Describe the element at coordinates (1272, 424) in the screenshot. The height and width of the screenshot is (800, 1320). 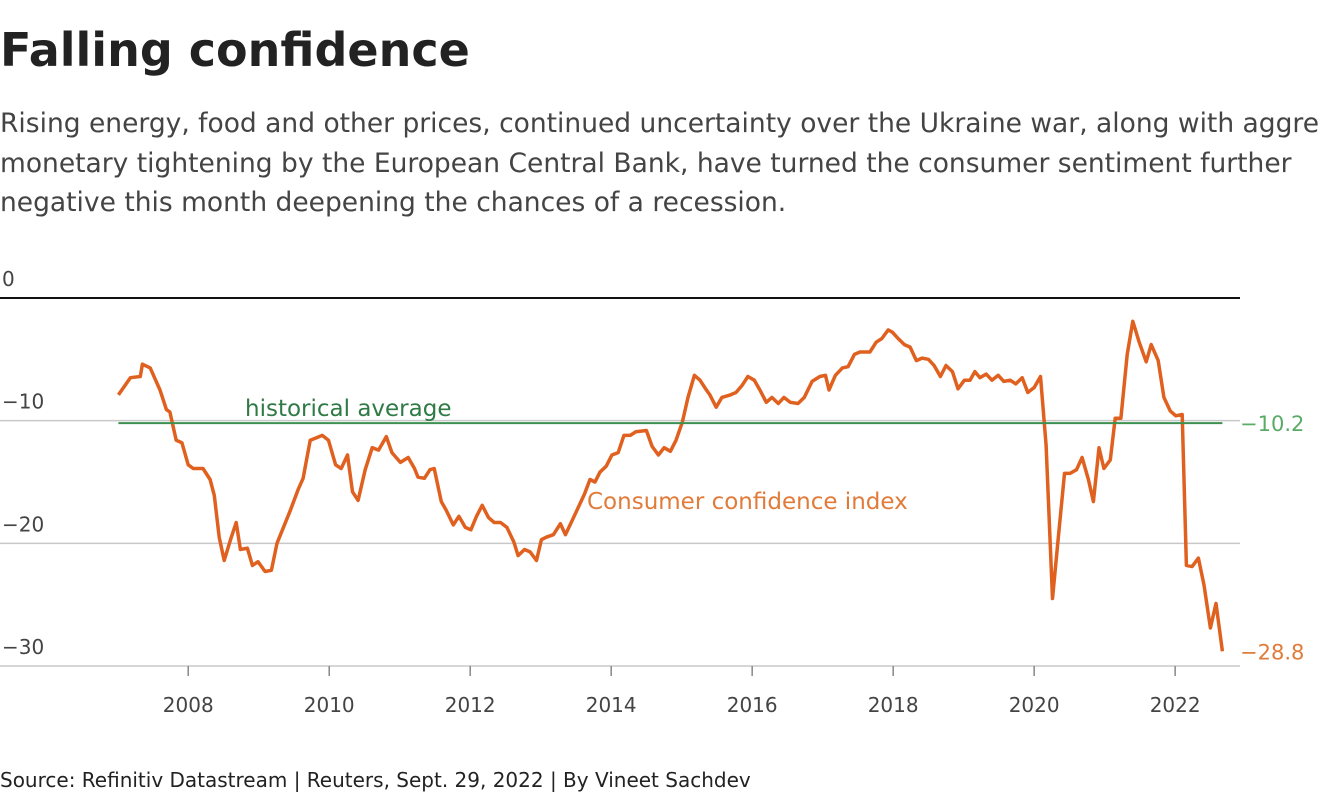
I see `end-value-label: −10.2` at that location.